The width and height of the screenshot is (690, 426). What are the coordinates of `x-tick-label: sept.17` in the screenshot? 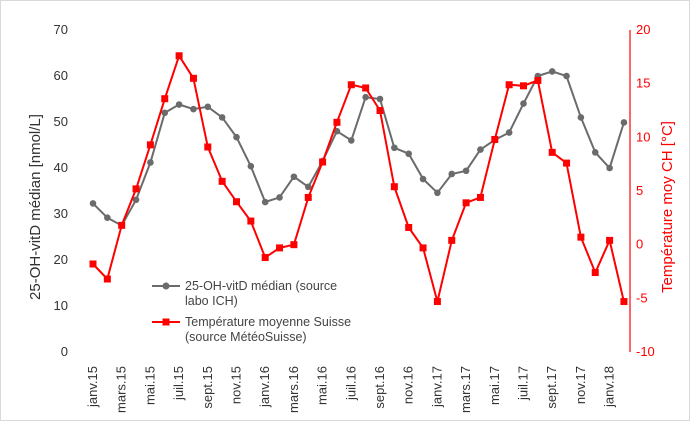 It's located at (551, 387).